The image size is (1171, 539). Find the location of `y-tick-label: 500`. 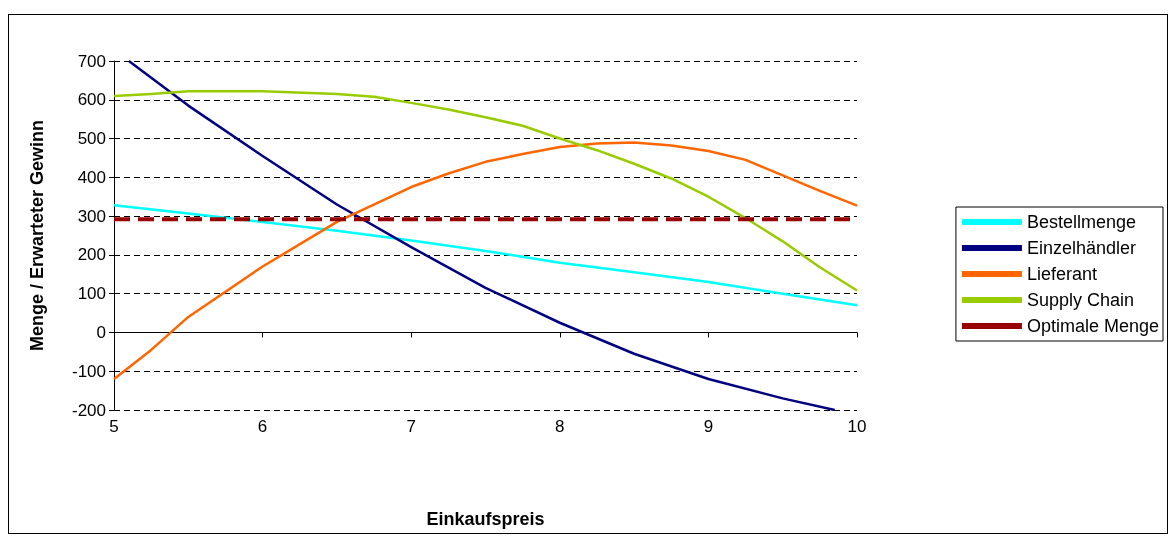

y-tick-label: 500 is located at coordinates (91, 139).